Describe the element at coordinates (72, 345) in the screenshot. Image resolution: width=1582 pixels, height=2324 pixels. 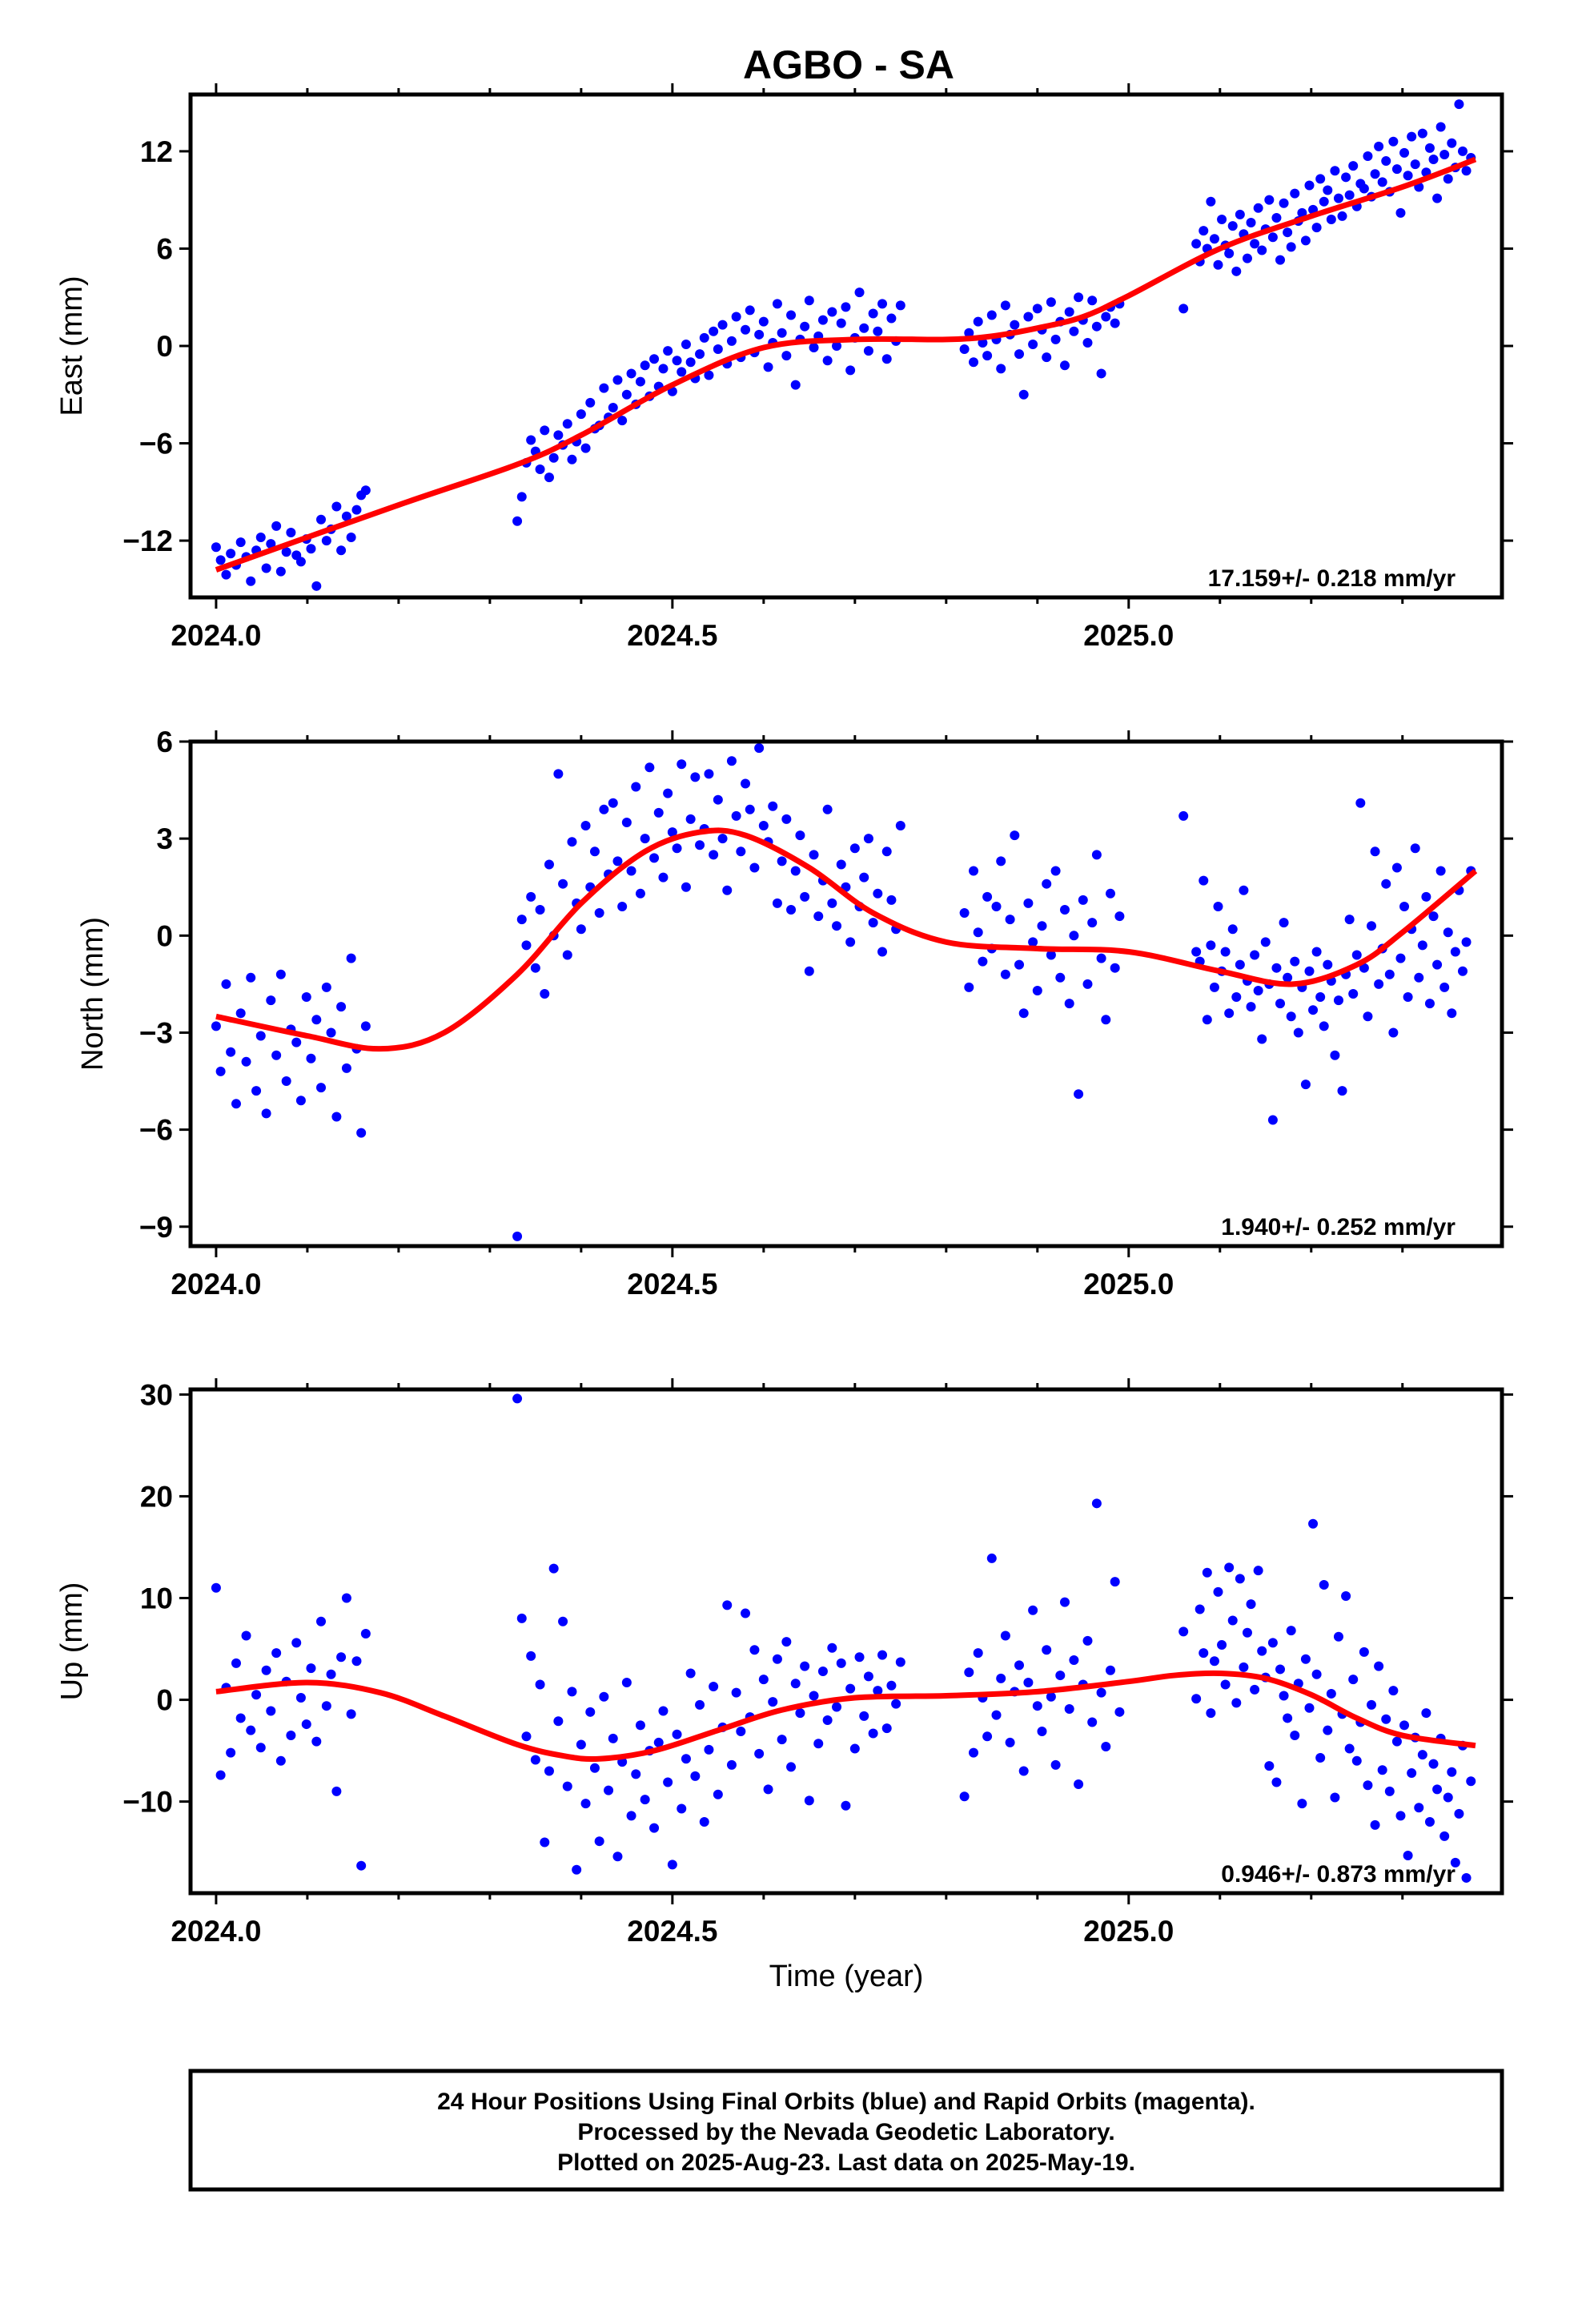
I see `y-axis-label: East (mm)` at that location.